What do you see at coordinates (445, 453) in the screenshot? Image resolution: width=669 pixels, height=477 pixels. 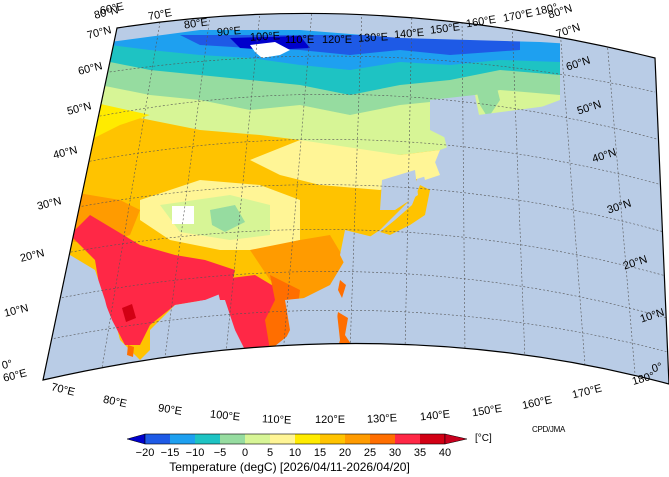 I see `colorbar-tick: 40` at bounding box center [445, 453].